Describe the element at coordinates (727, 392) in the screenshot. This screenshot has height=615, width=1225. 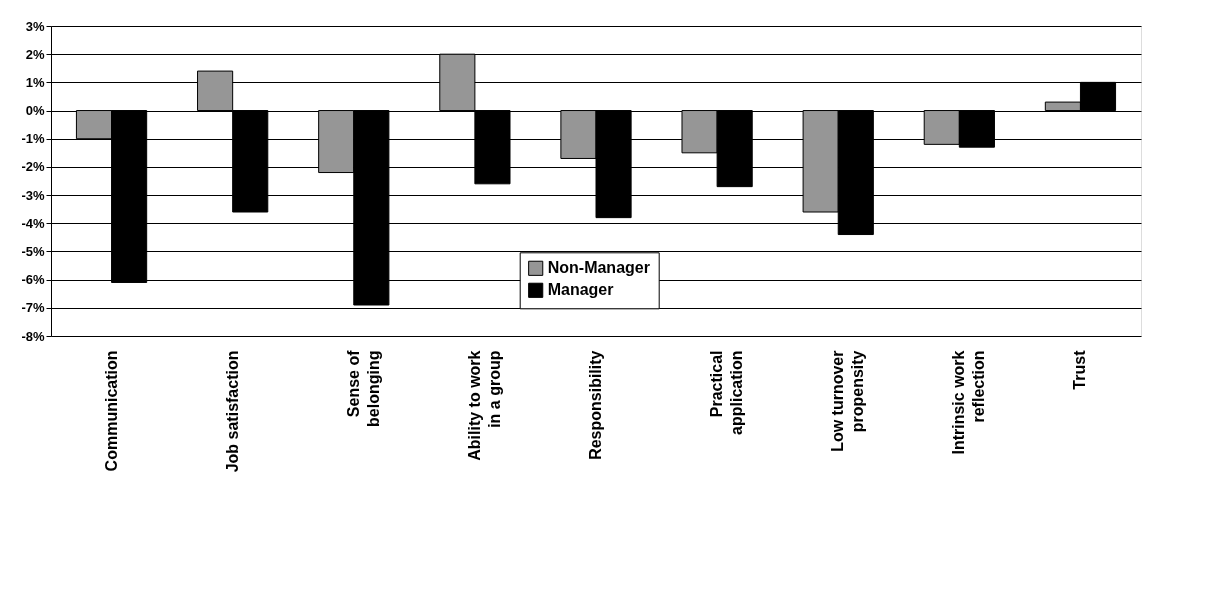
I see `x-tick-label: Practical application` at that location.